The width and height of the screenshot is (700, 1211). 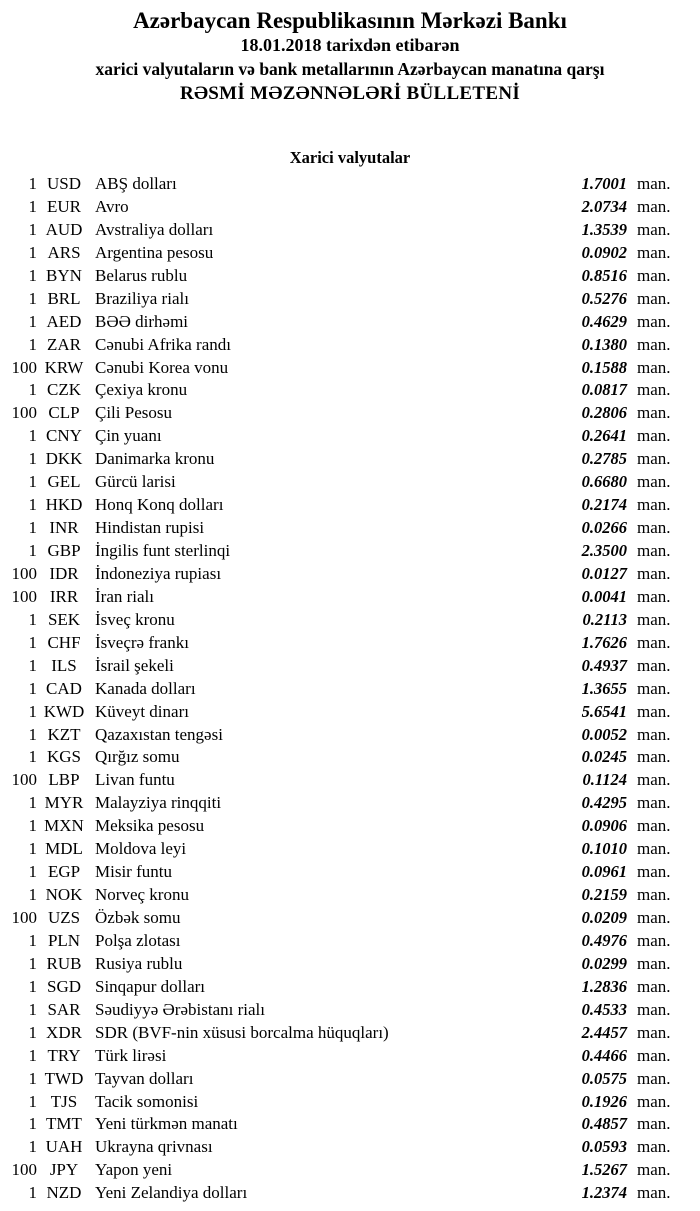 I want to click on table-row: 100 CLP Çili Pesosu 0.2806 man., so click(x=350, y=413).